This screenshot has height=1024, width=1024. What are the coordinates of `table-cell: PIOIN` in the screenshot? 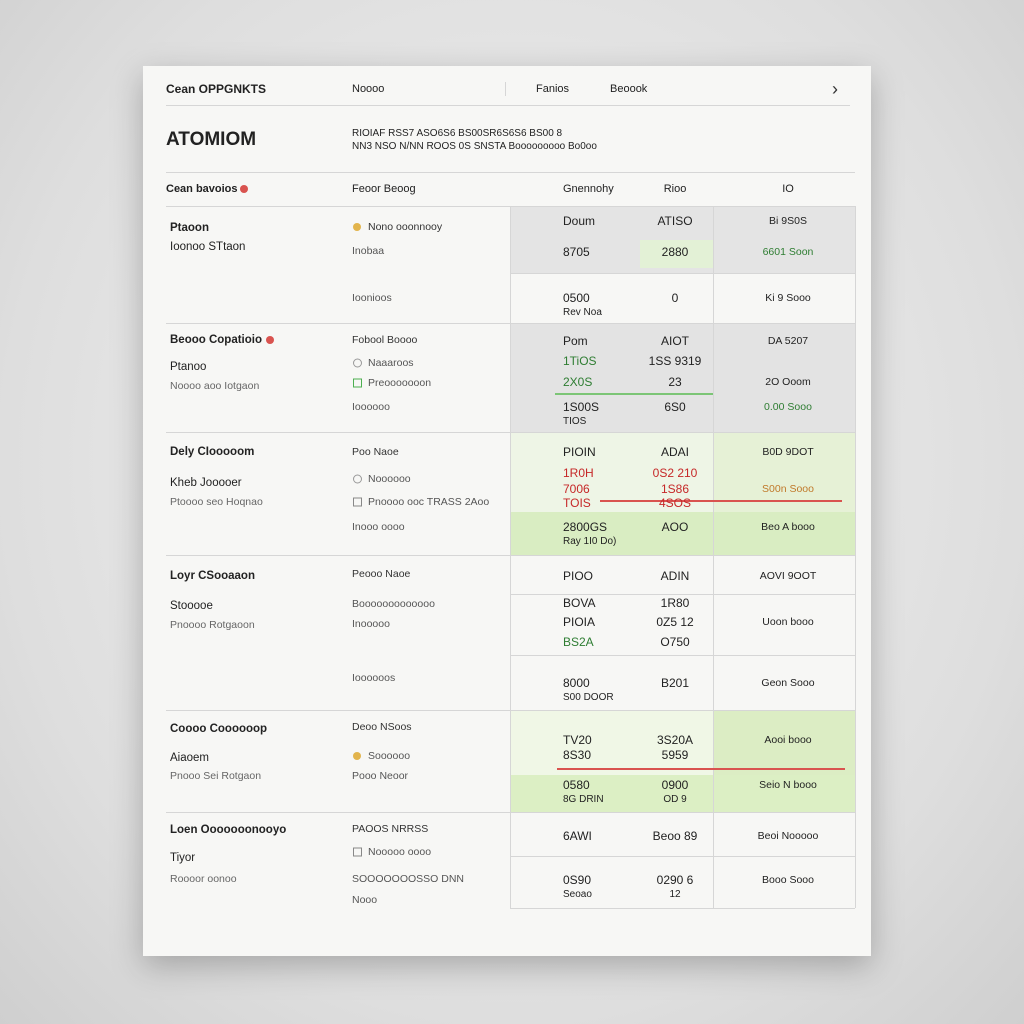 It's located at (579, 452).